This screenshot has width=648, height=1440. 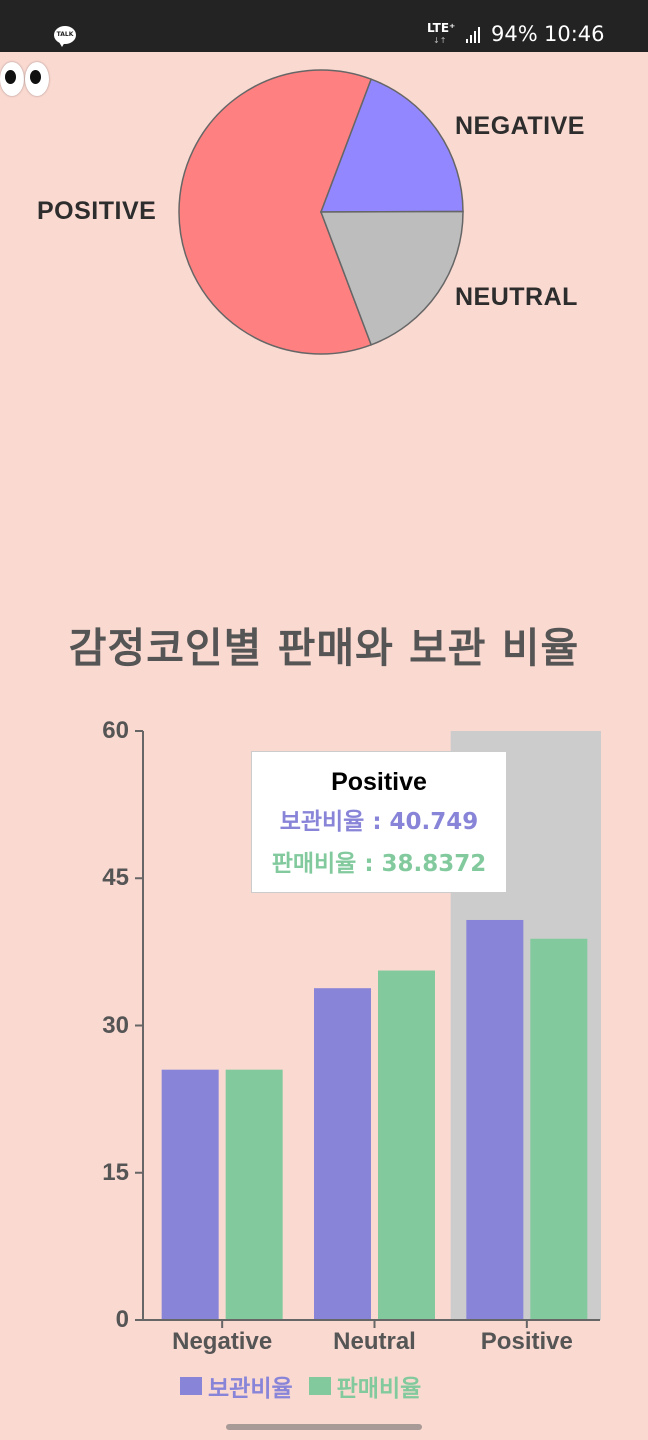 What do you see at coordinates (191, 1386) in the screenshot?
I see `legend-swatch-storage` at bounding box center [191, 1386].